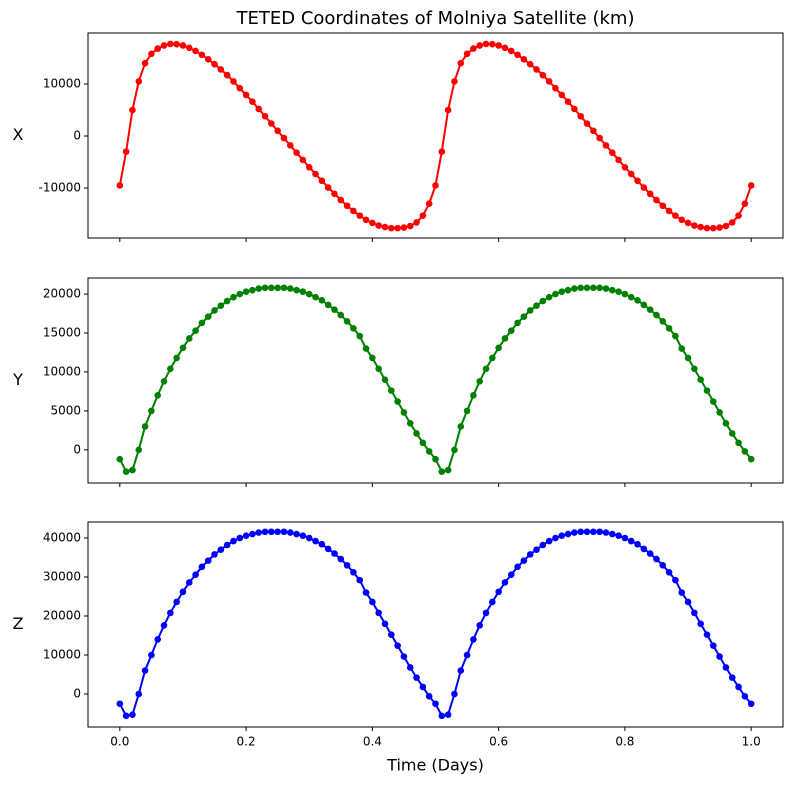 The image size is (794, 785). I want to click on x-tick-label: 0.0, so click(119, 742).